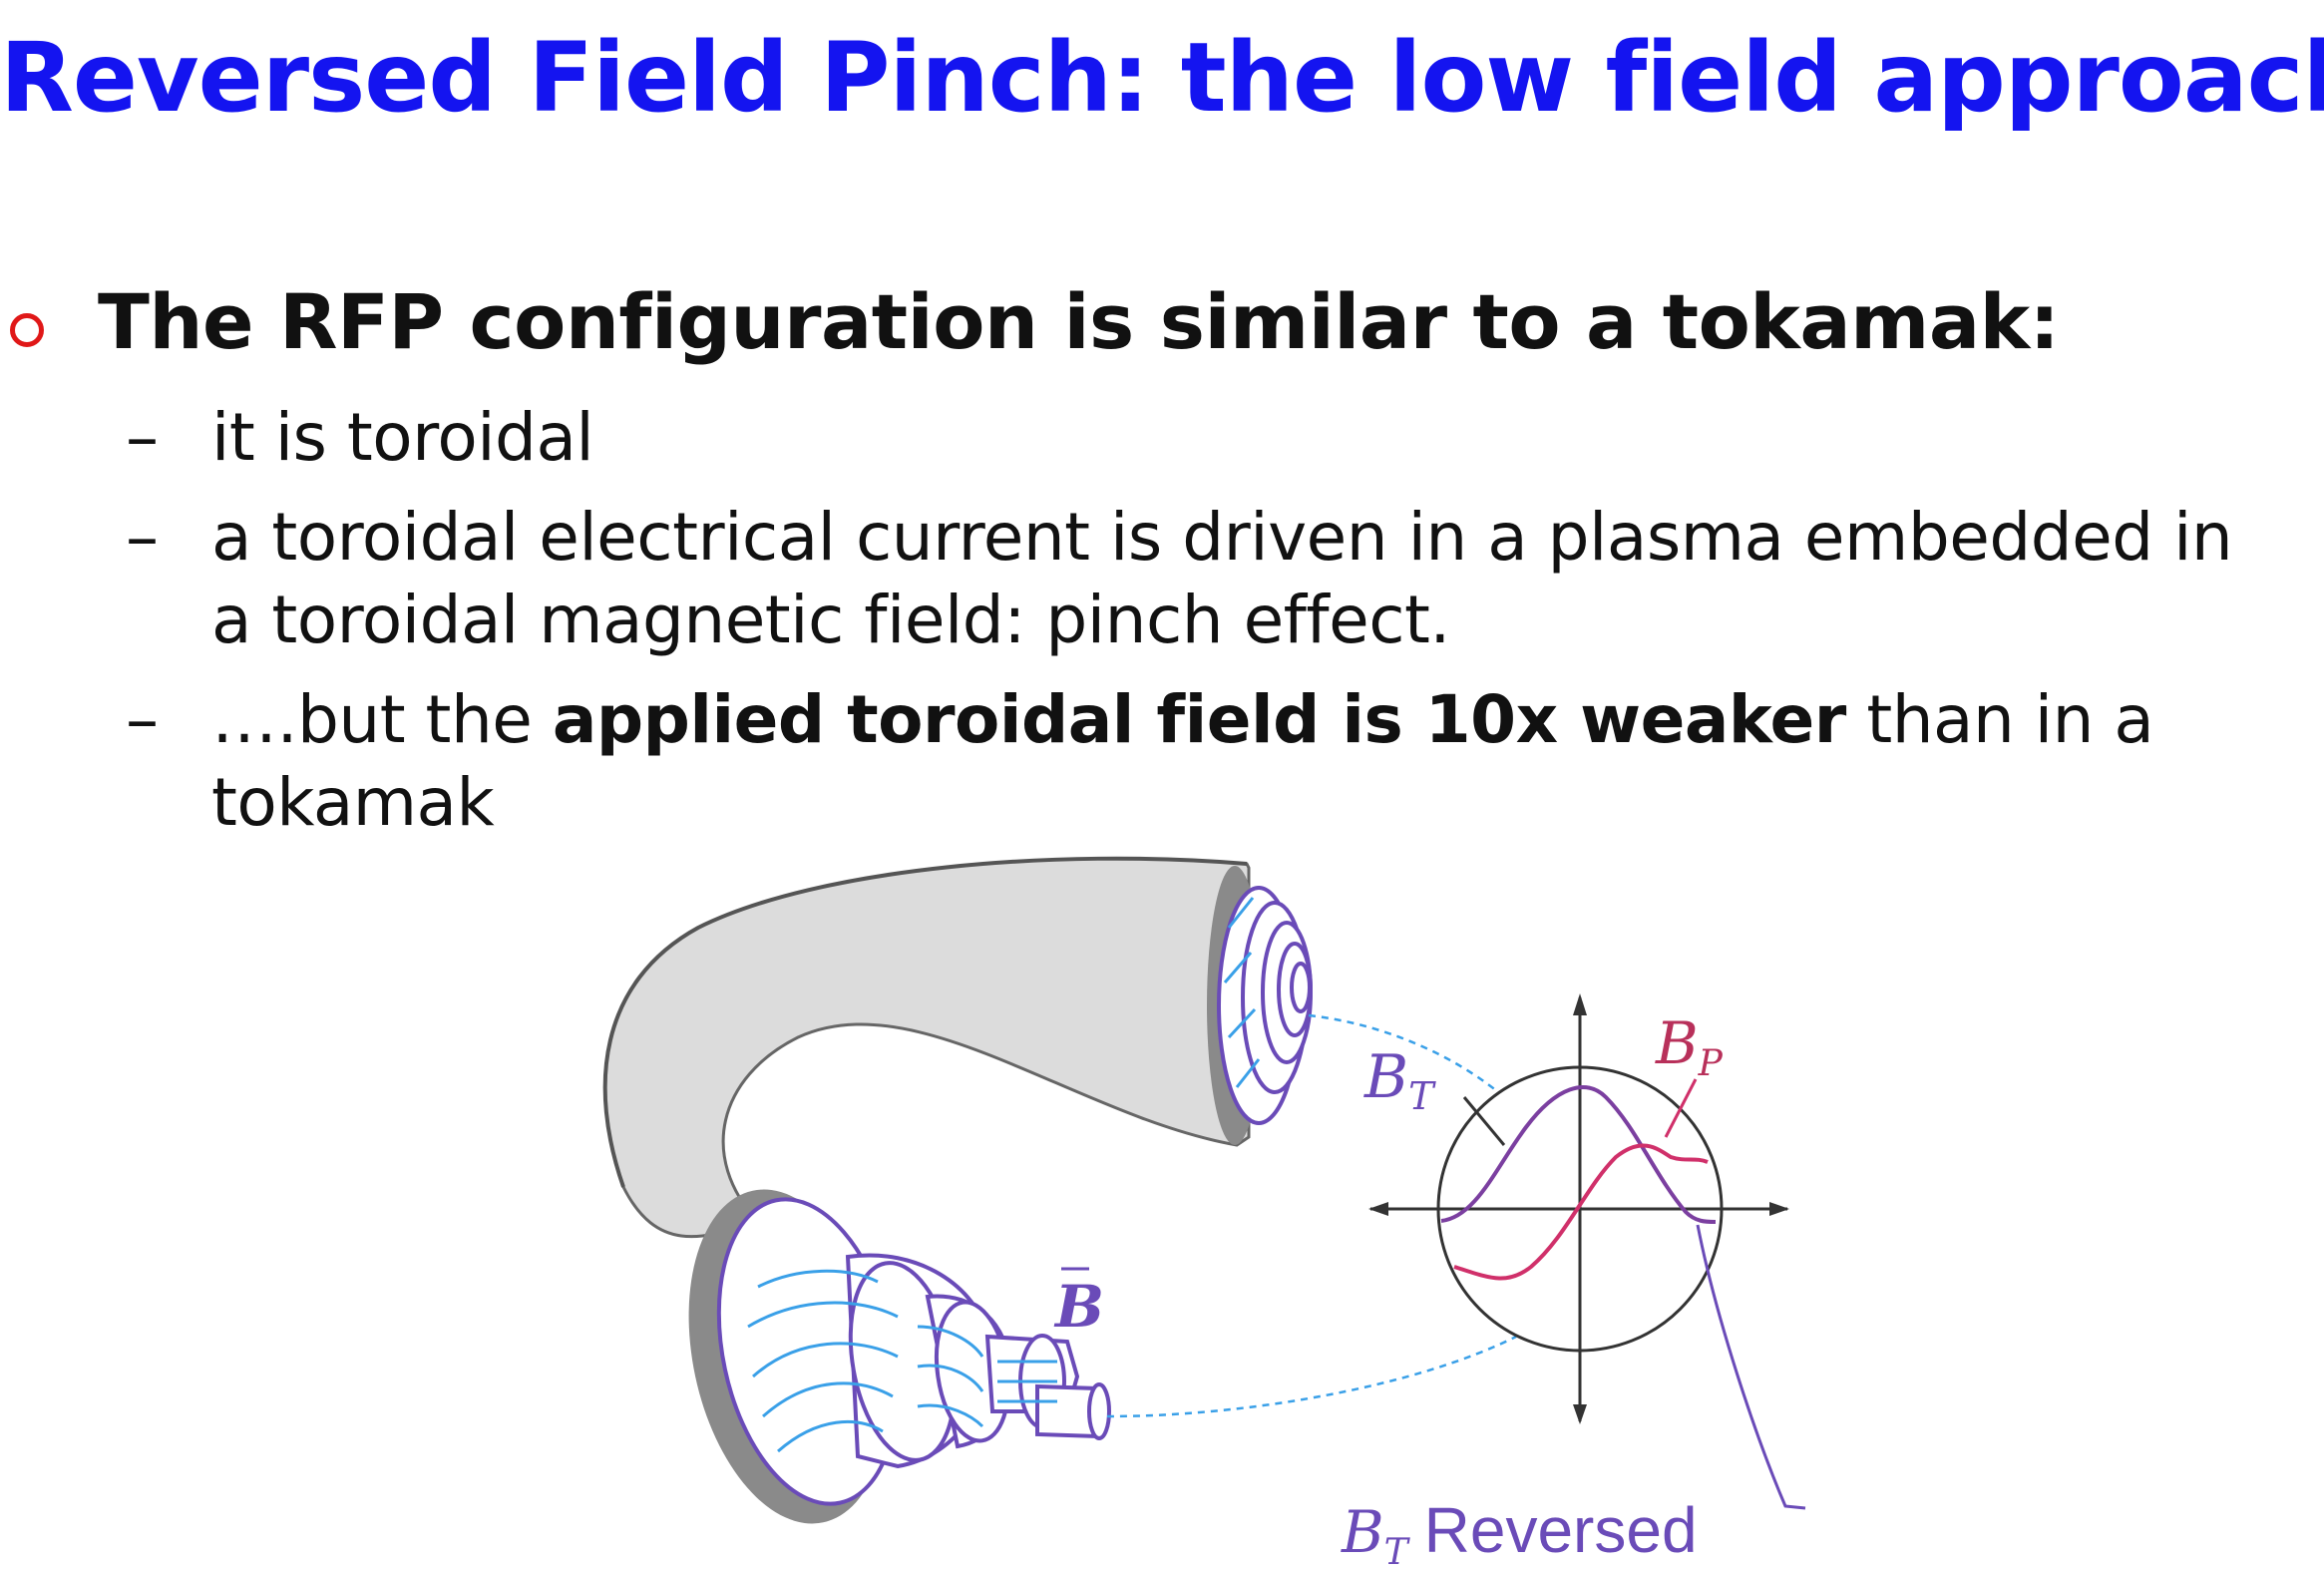  Describe the element at coordinates (1162, 439) in the screenshot. I see `sub-bullet-1: – it is toroidal` at that location.